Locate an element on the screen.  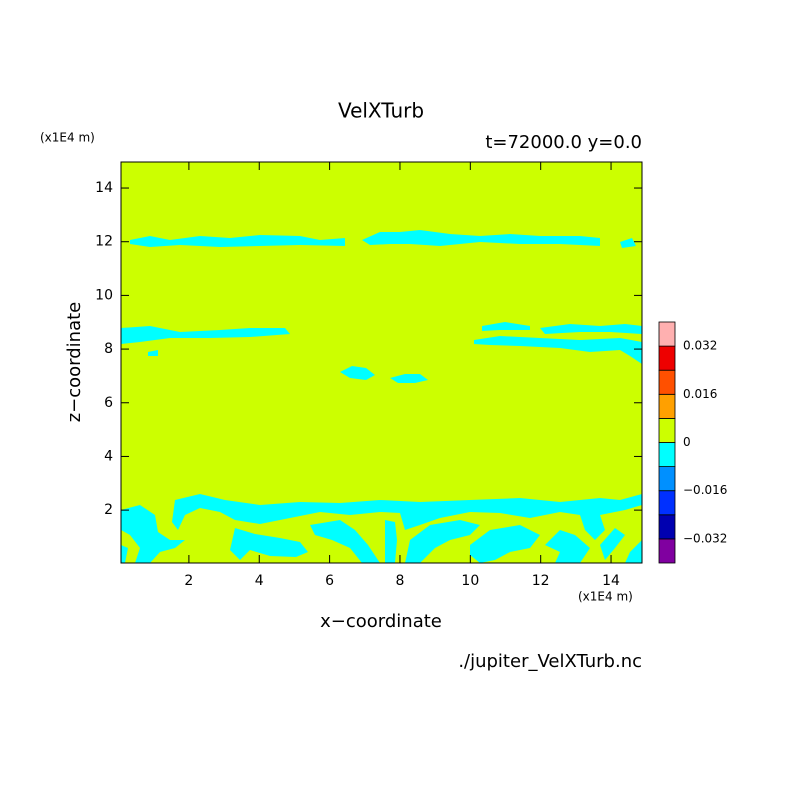
x-unit: (x1E4 m) is located at coordinates (605, 597).